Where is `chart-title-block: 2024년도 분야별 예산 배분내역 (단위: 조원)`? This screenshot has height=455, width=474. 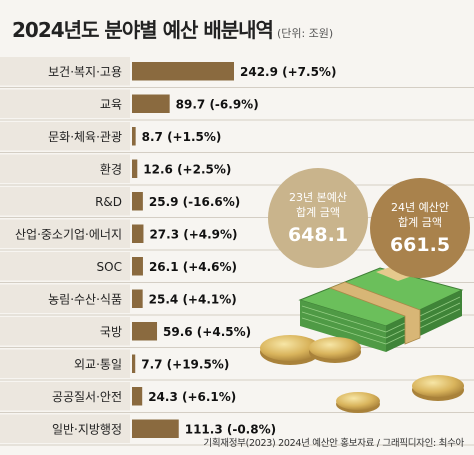
chart-title-block: 2024년도 분야별 예산 배분내역 (단위: 조원) is located at coordinates (172, 28).